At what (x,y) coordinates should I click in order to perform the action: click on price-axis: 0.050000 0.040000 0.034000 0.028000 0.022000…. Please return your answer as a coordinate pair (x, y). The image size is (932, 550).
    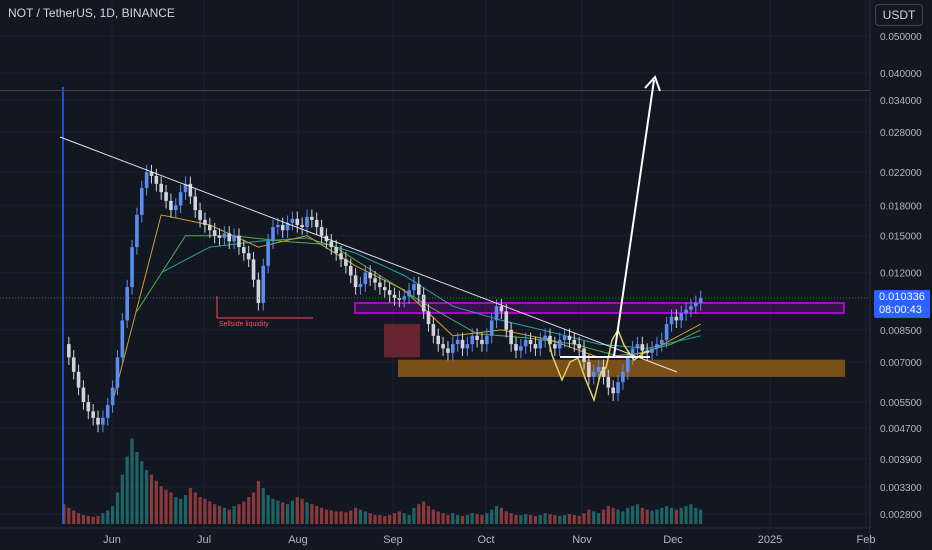
    Looking at the image, I should click on (895, 275).